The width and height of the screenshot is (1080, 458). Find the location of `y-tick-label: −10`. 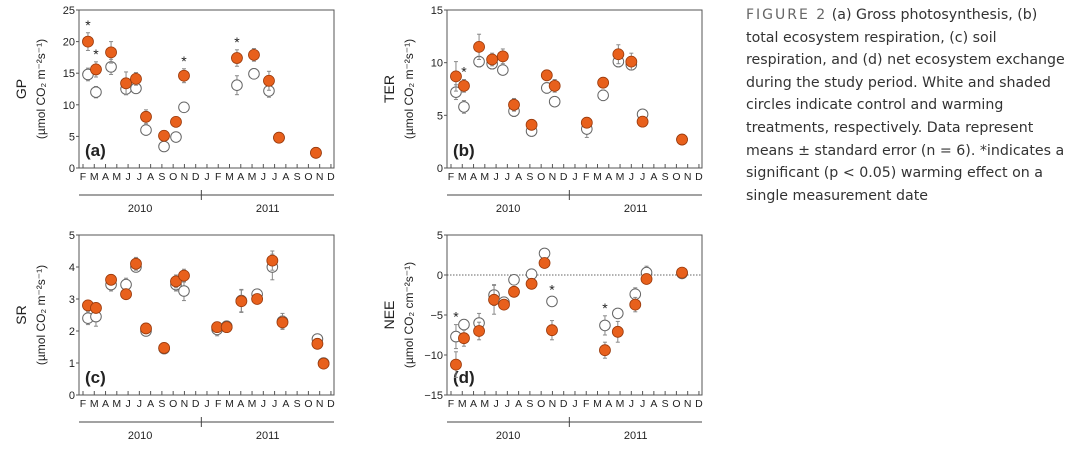

y-tick-label: −10 is located at coordinates (433, 356).